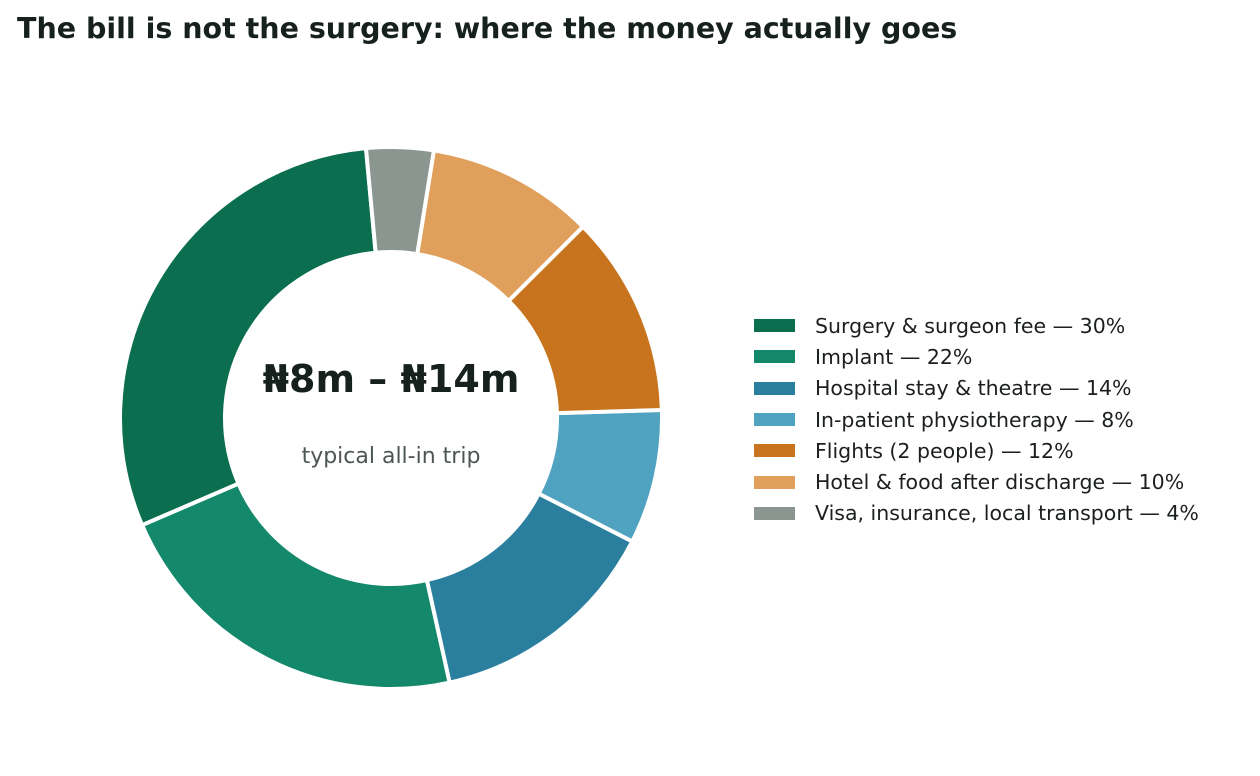 The height and width of the screenshot is (776, 1260). I want to click on legend-item: In-patient physiotherapy — 8%, so click(976, 419).